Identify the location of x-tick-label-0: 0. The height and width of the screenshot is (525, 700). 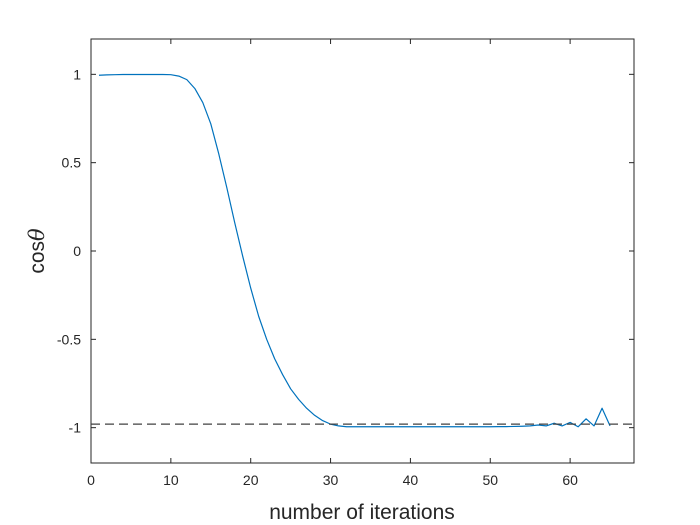
(91, 480).